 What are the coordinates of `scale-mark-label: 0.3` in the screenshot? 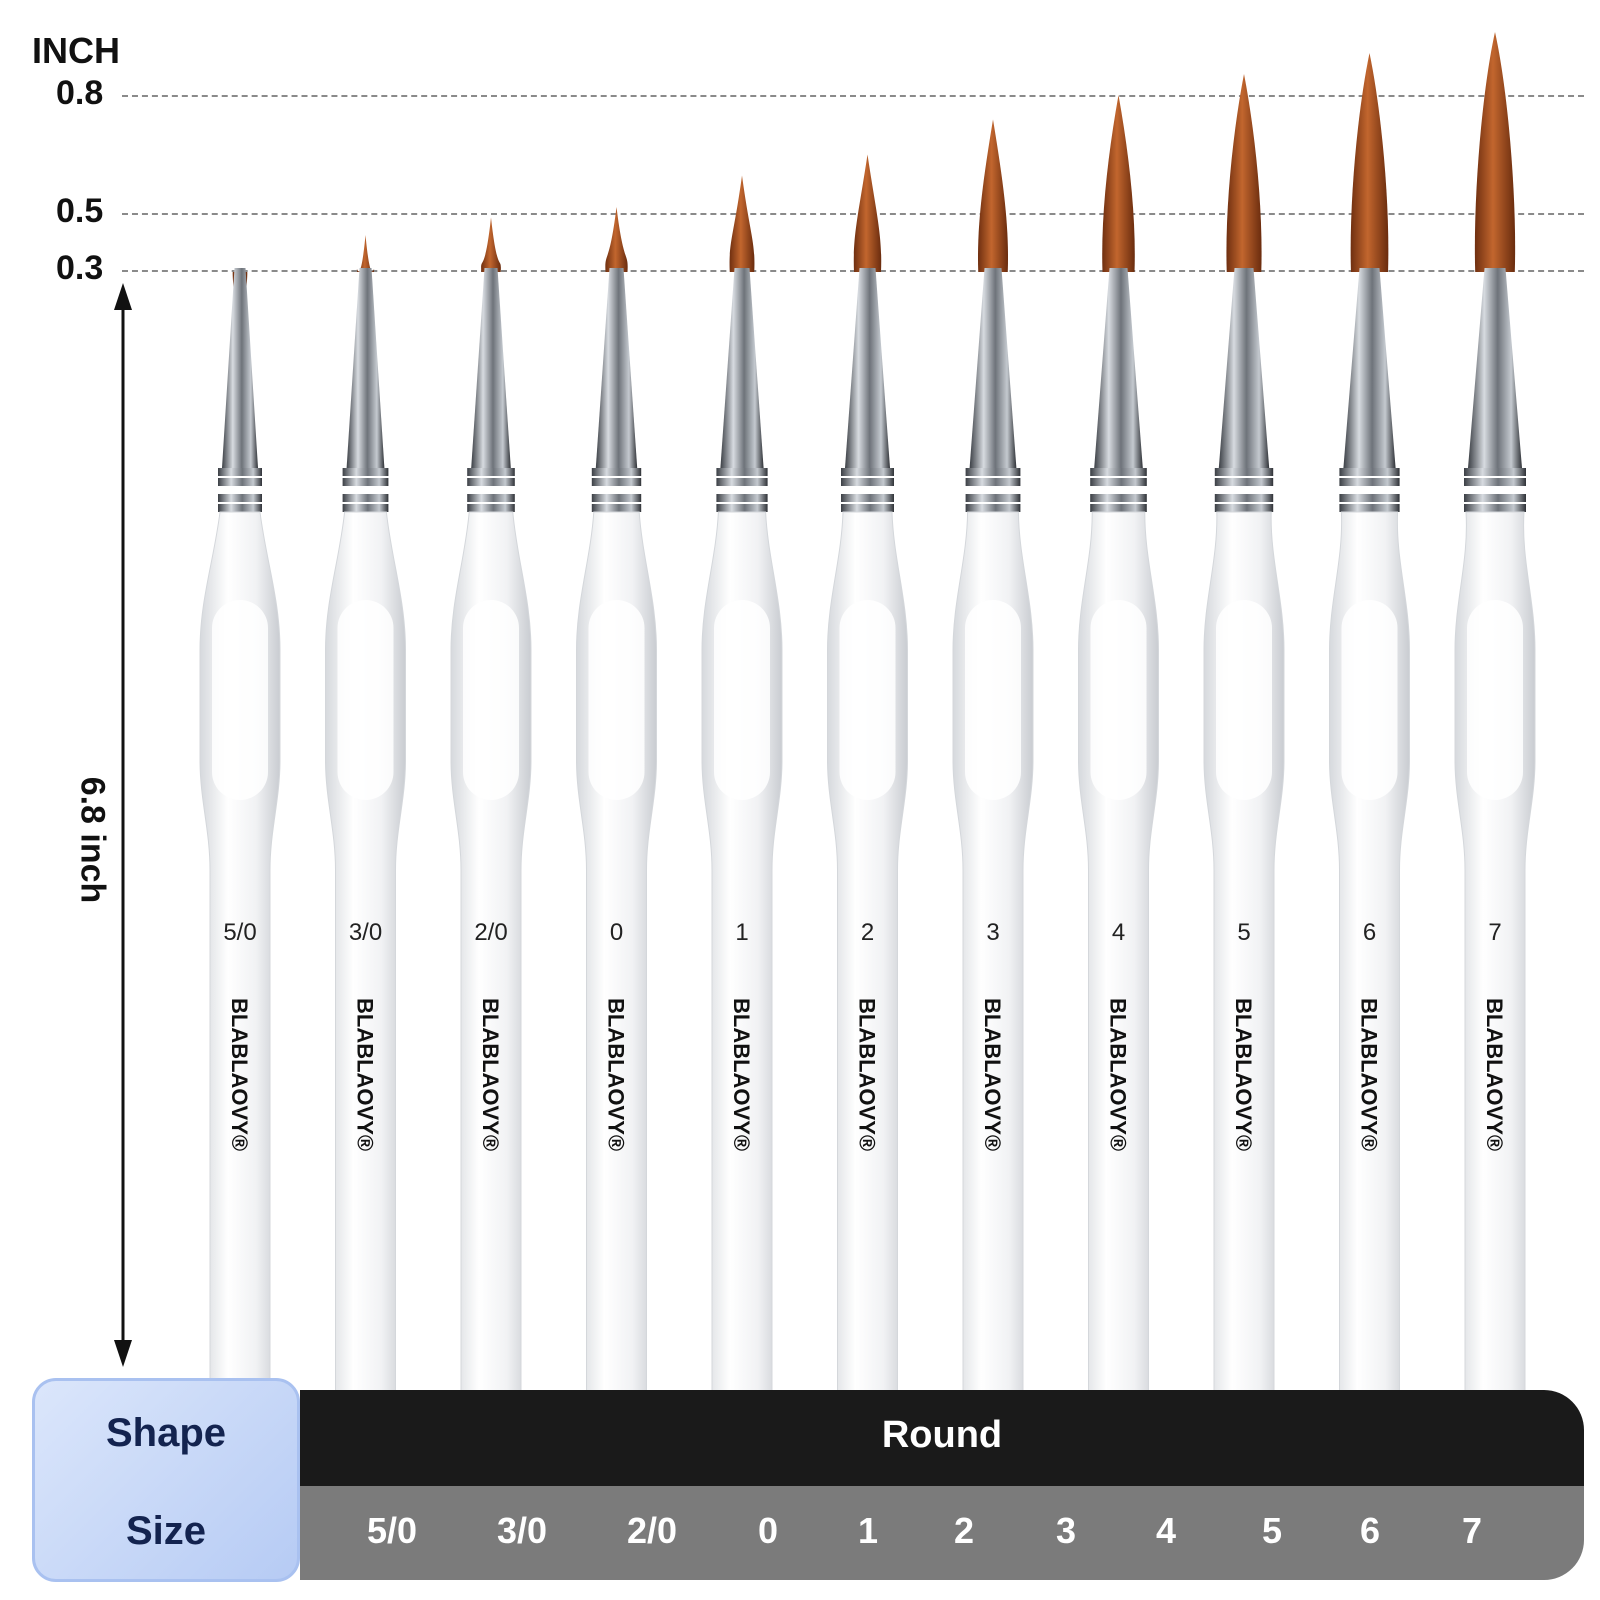 It's located at (80, 268).